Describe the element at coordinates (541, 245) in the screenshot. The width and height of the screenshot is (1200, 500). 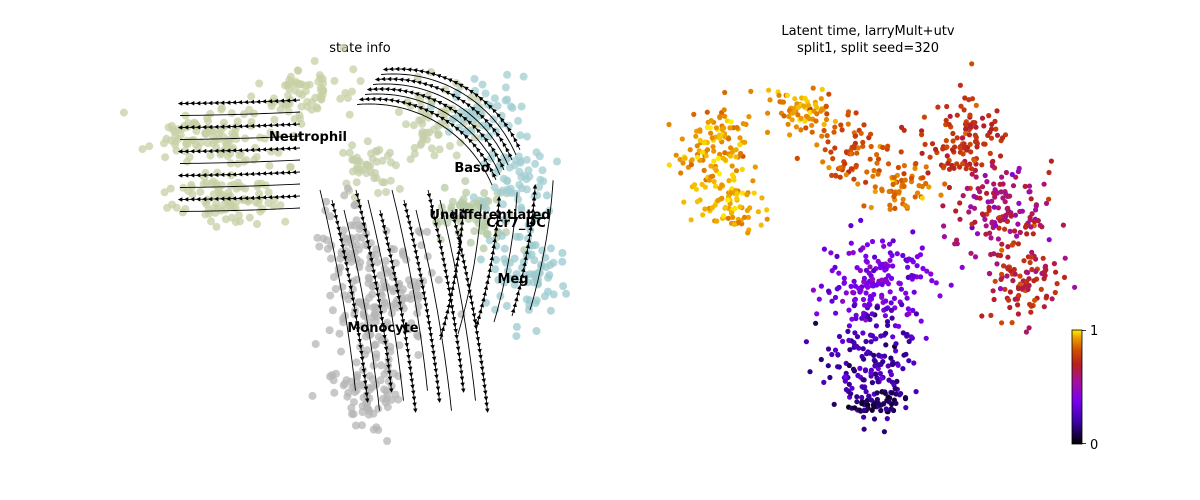
I see `streamline` at that location.